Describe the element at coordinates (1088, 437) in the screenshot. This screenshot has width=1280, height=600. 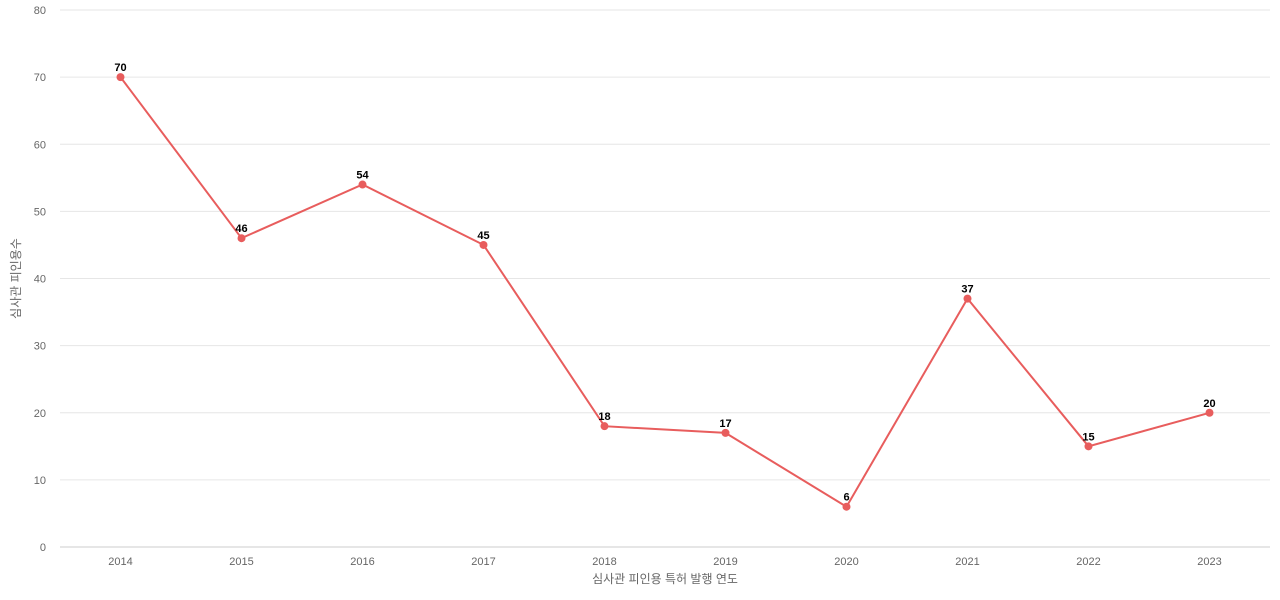
I see `data-label: 15` at that location.